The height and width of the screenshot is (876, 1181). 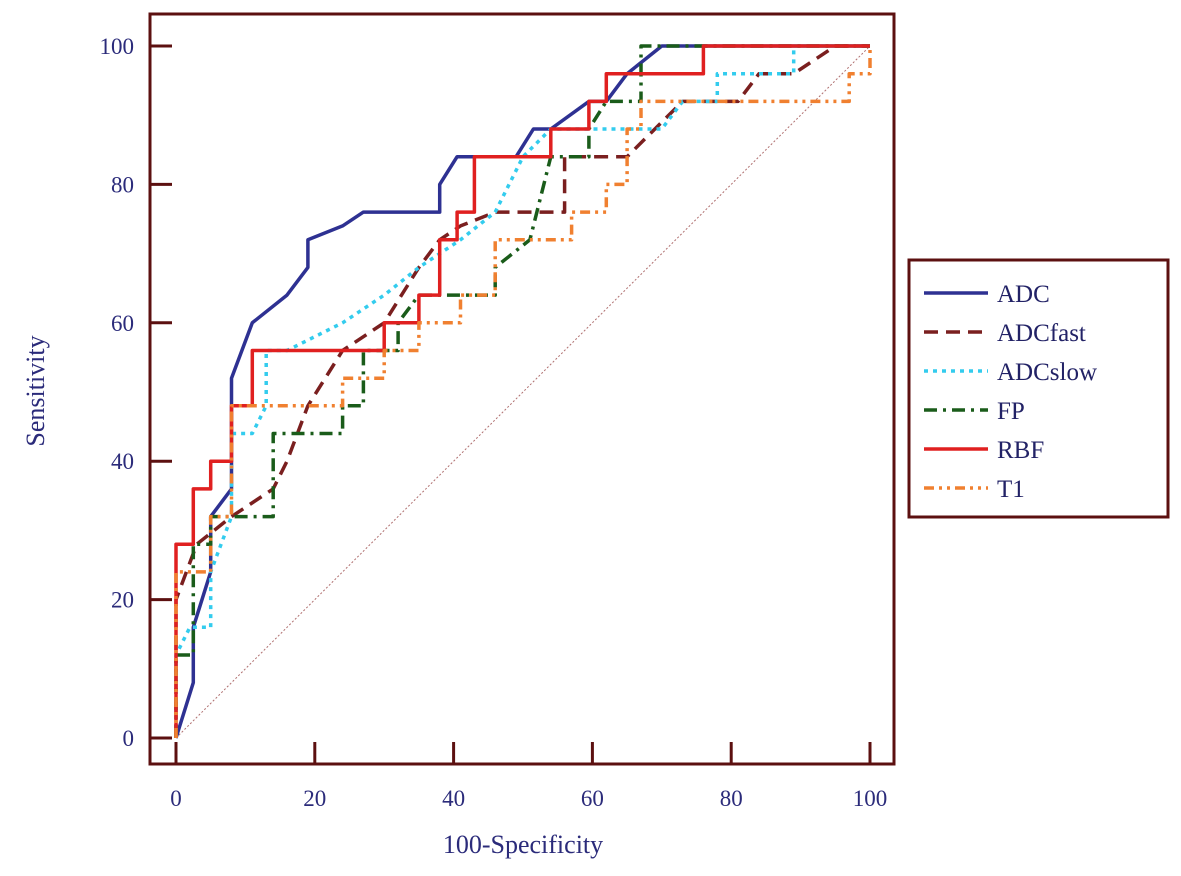 I want to click on x-tick-label: 40, so click(x=453, y=798).